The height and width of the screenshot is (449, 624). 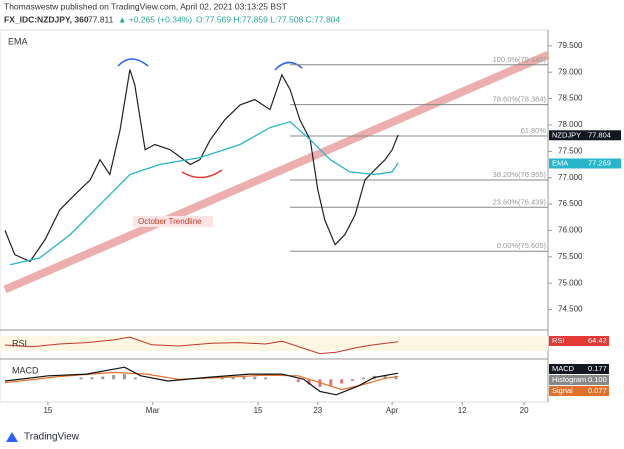 I want to click on fib-label: 100.0%(79.140), so click(x=520, y=59).